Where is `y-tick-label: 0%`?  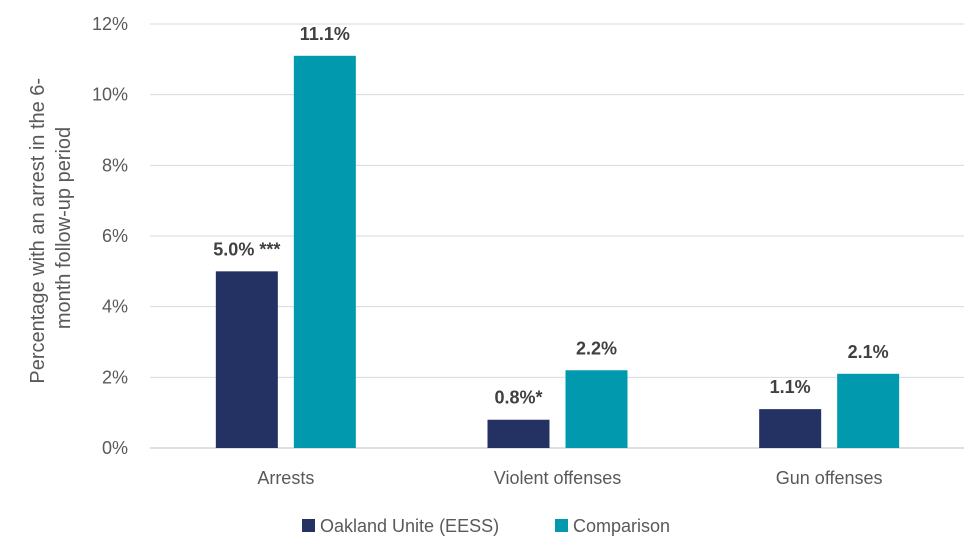 y-tick-label: 0% is located at coordinates (115, 448).